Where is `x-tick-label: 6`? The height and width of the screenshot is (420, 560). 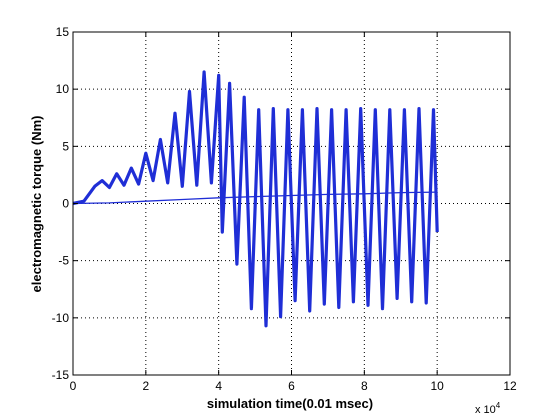
x-tick-label: 6 is located at coordinates (291, 386).